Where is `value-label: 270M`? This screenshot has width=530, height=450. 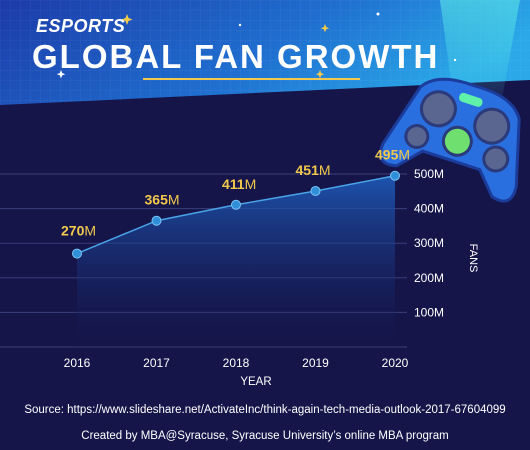 value-label: 270M is located at coordinates (78, 231).